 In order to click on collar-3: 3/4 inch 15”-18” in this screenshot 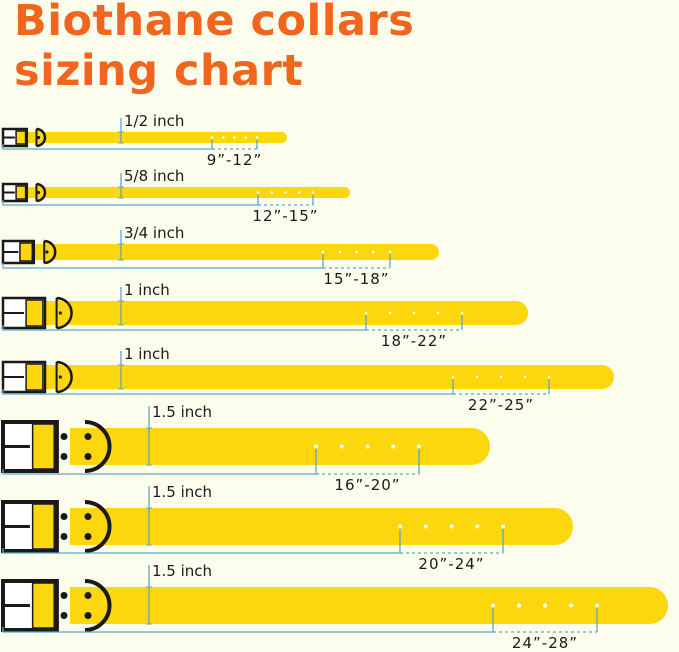, I will do `click(220, 256)`.